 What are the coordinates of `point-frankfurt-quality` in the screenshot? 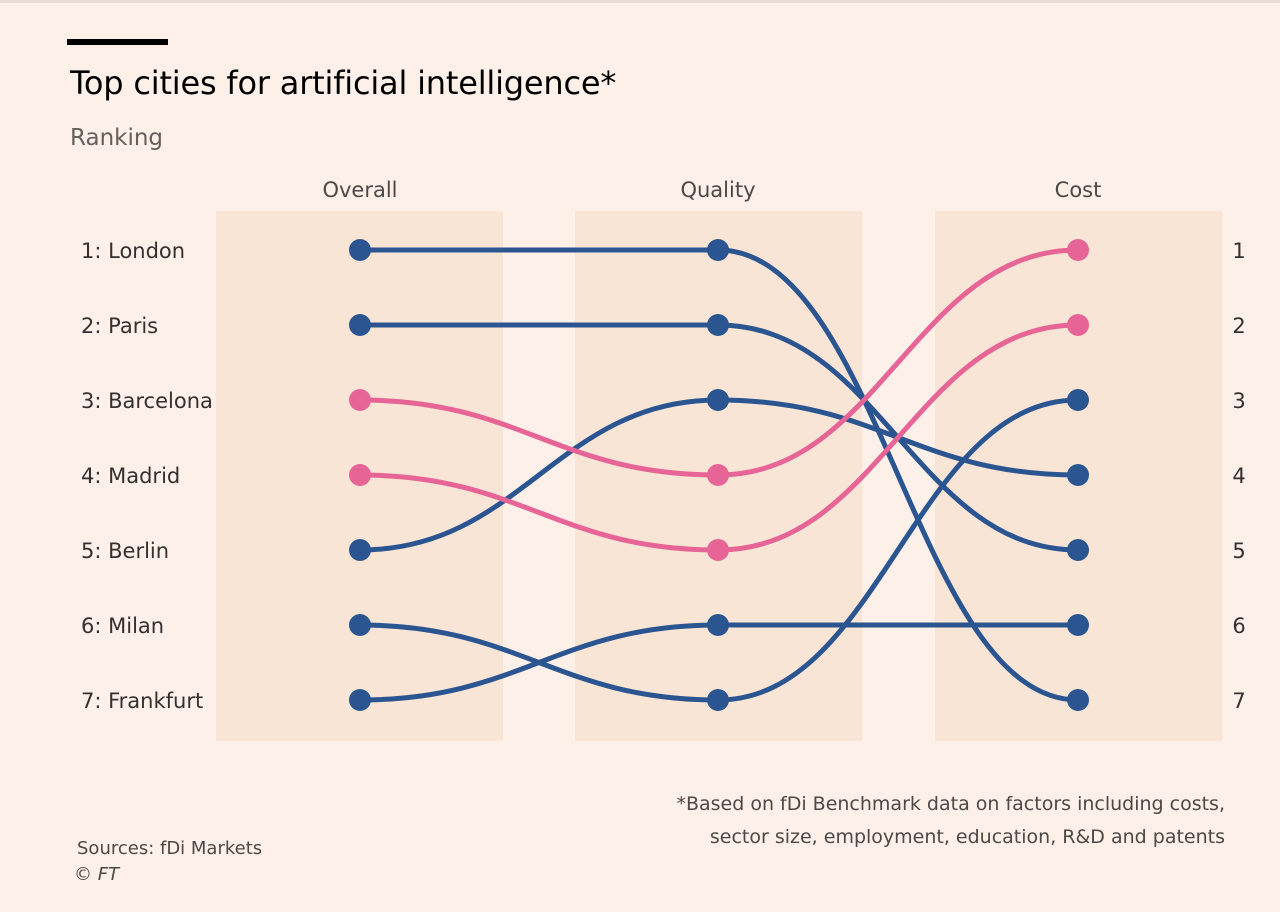 It's located at (718, 625).